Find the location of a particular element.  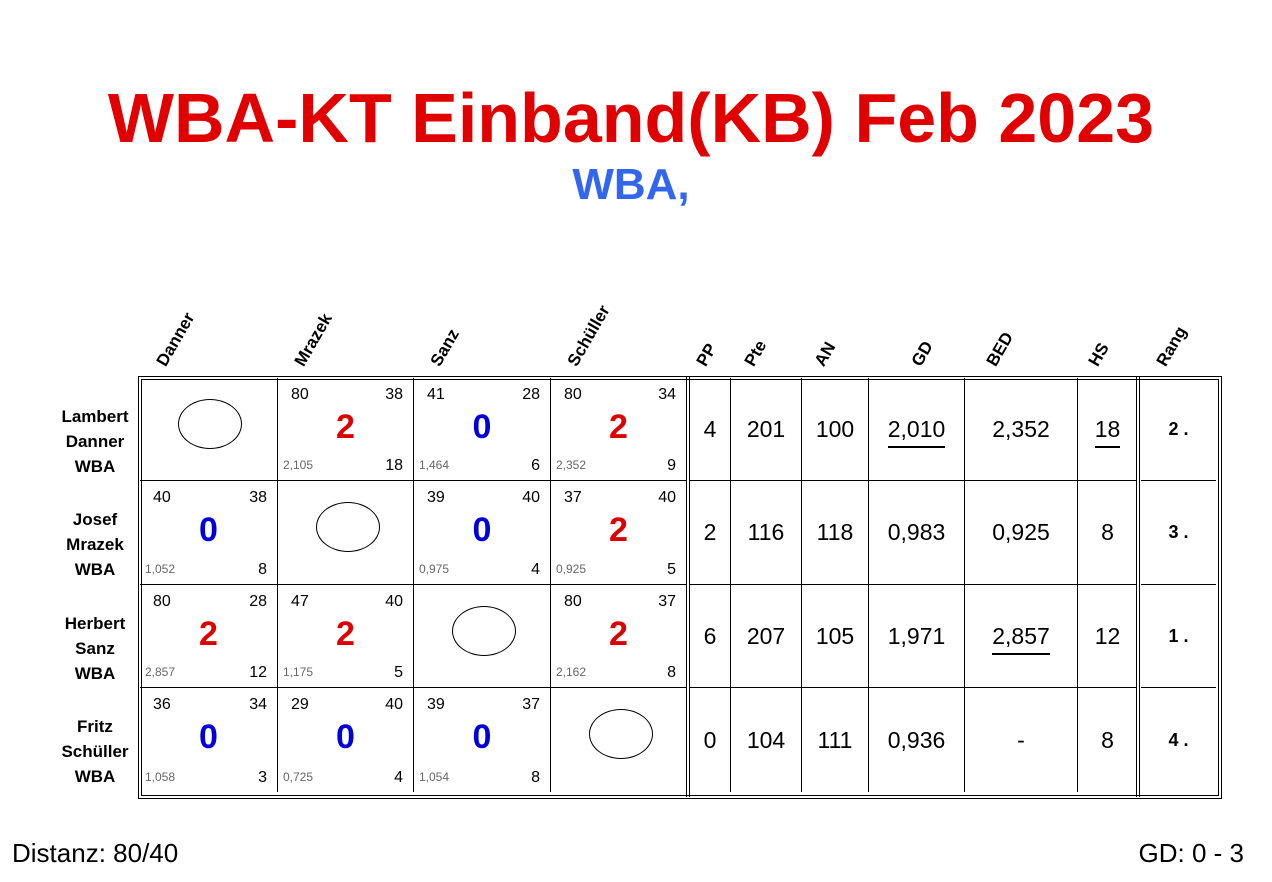

points-opponent: 37 is located at coordinates (531, 704).